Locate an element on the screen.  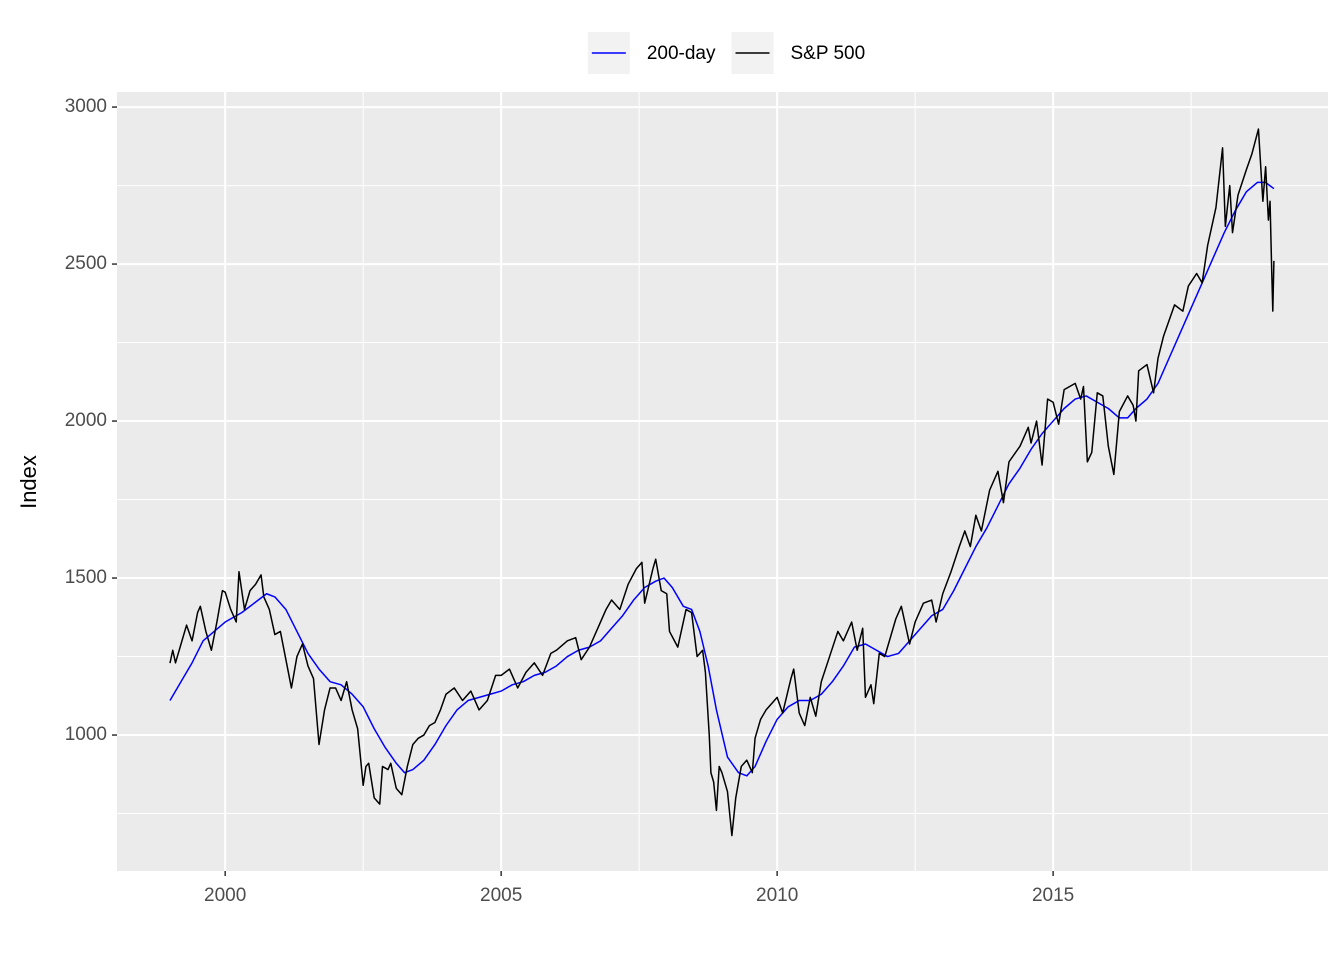
y-tick-label: 3000 is located at coordinates (86, 106).